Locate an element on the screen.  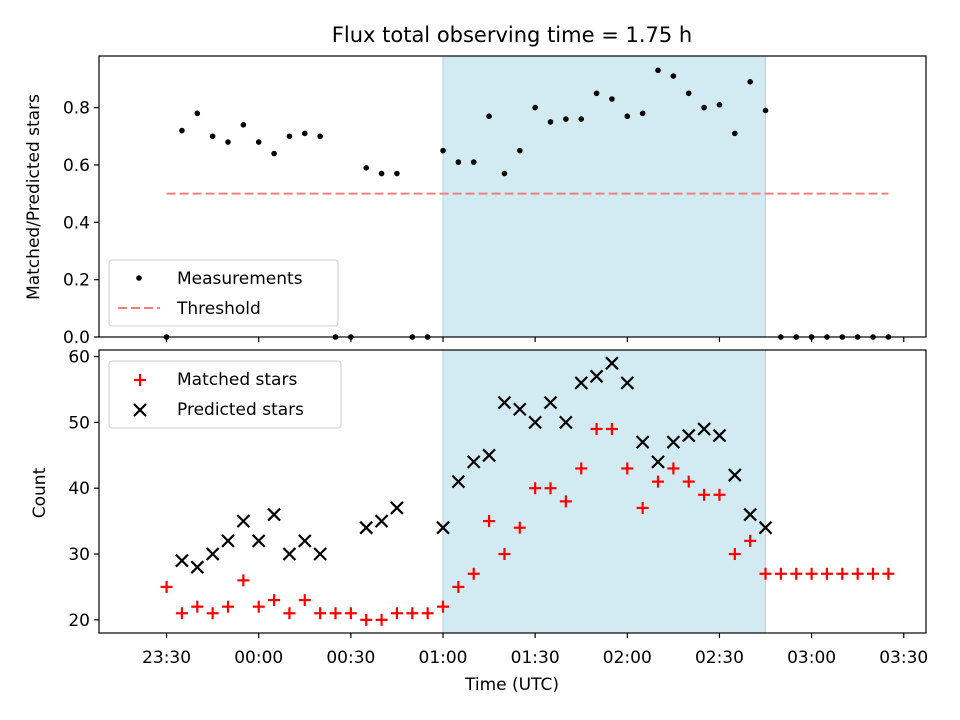
legend-matched-label: Matched stars is located at coordinates (237, 380).